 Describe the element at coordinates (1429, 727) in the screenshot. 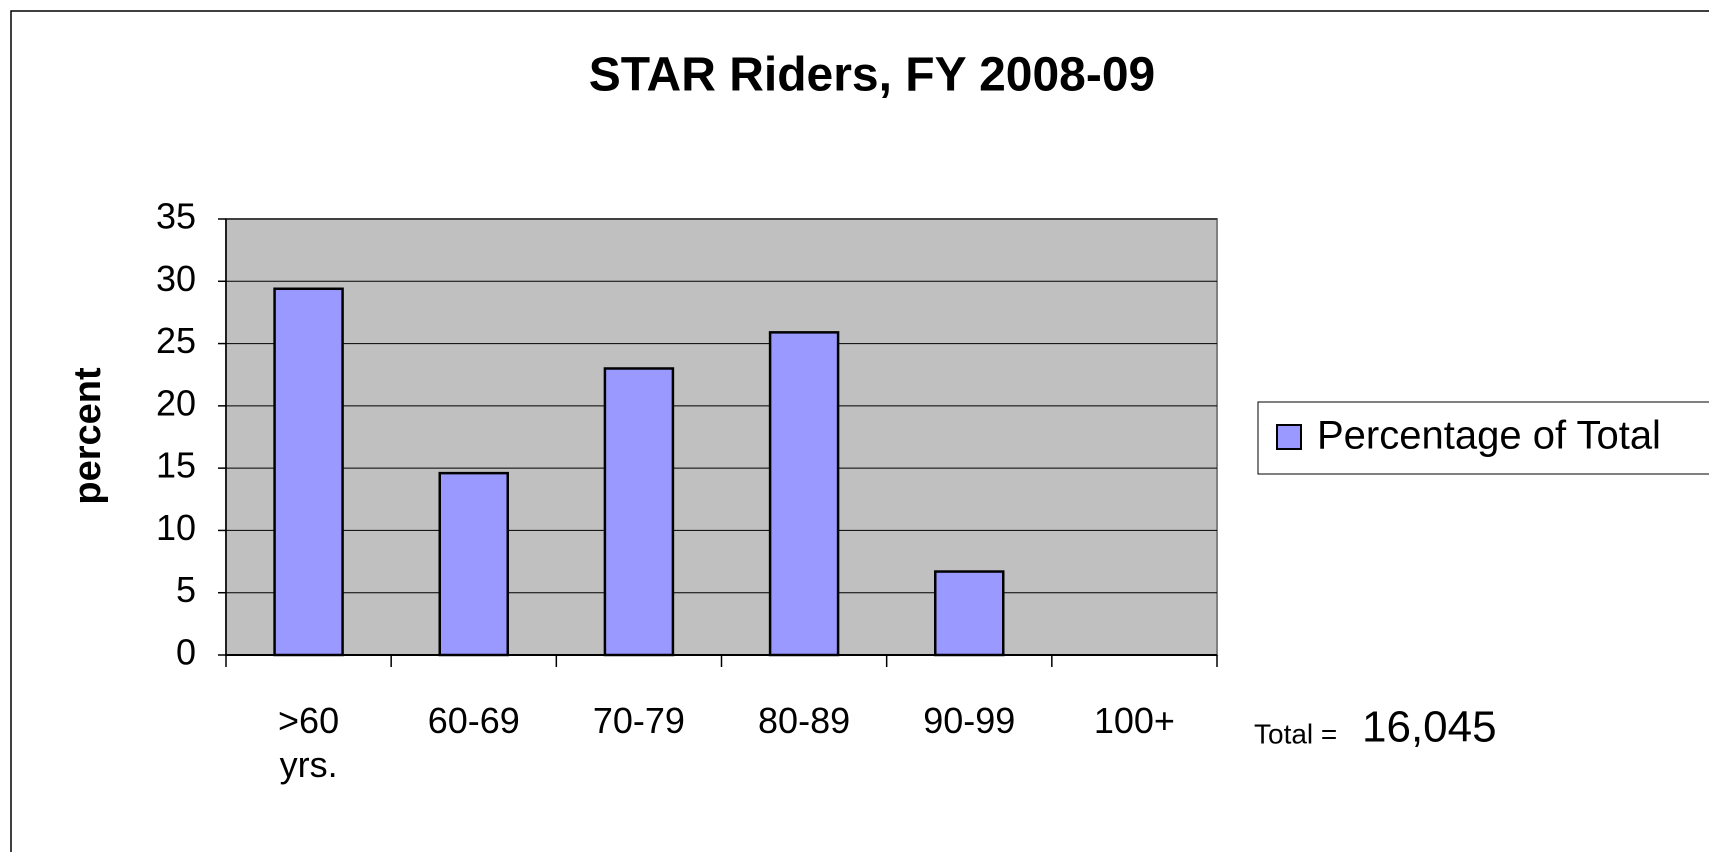

I see `annotation: 16,045` at that location.